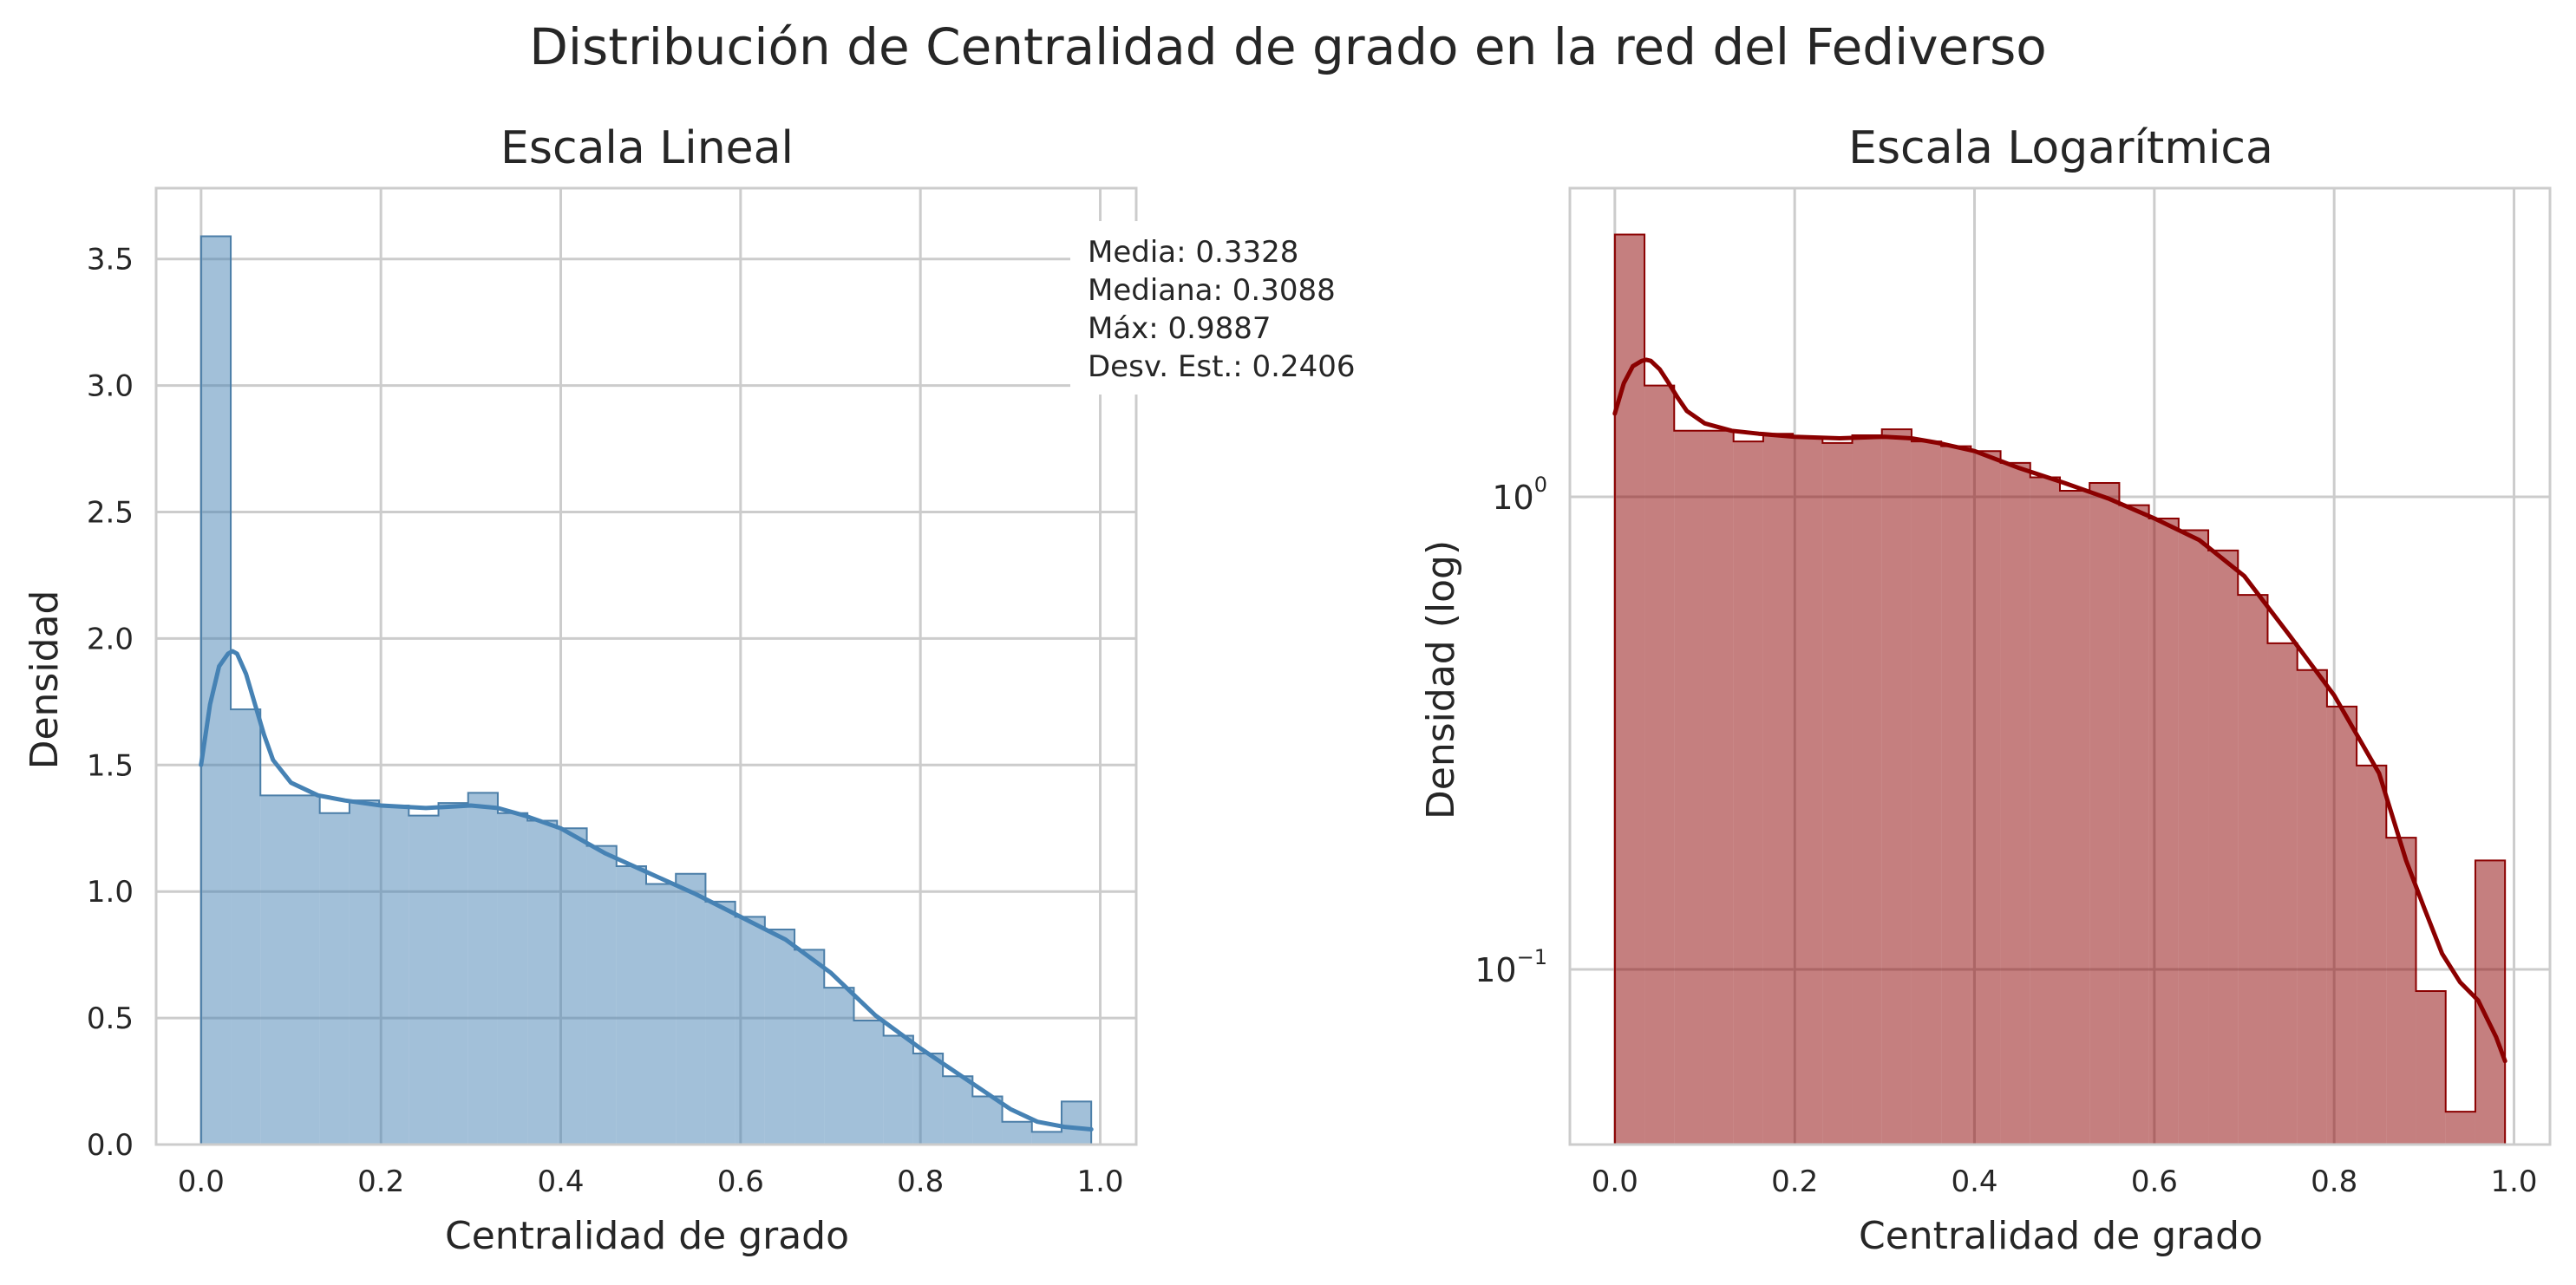 Image resolution: width=2576 pixels, height=1285 pixels. What do you see at coordinates (2154, 1181) in the screenshot?
I see `log-x-tick-label: 0.6` at bounding box center [2154, 1181].